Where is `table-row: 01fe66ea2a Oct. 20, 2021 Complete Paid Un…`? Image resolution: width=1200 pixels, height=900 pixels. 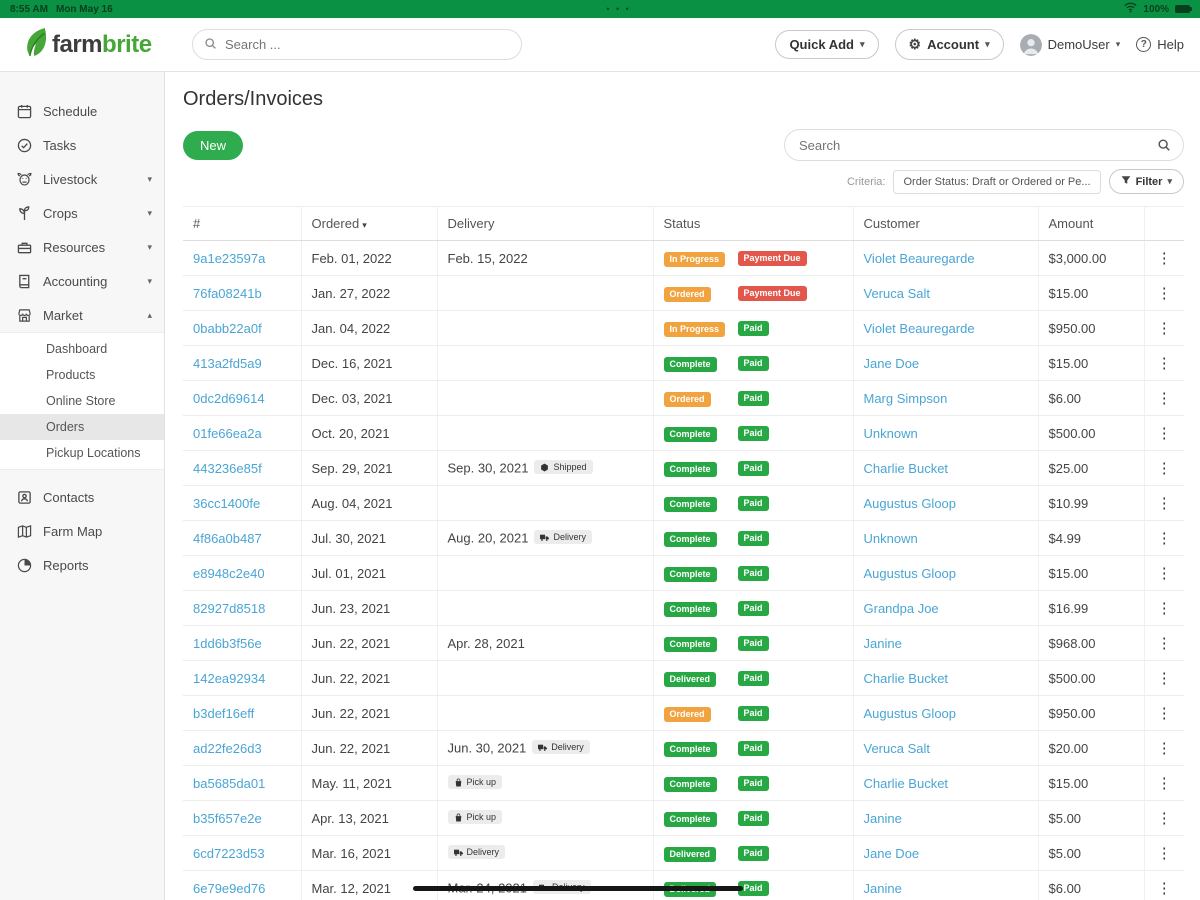 table-row: 01fe66ea2a Oct. 20, 2021 Complete Paid Un… is located at coordinates (683, 433).